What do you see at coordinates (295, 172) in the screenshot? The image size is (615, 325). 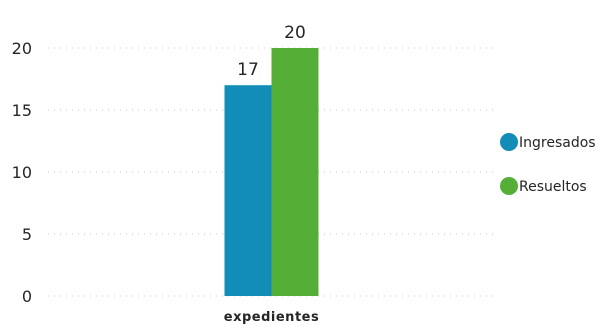 I see `bar-resueltos-expedientes` at bounding box center [295, 172].